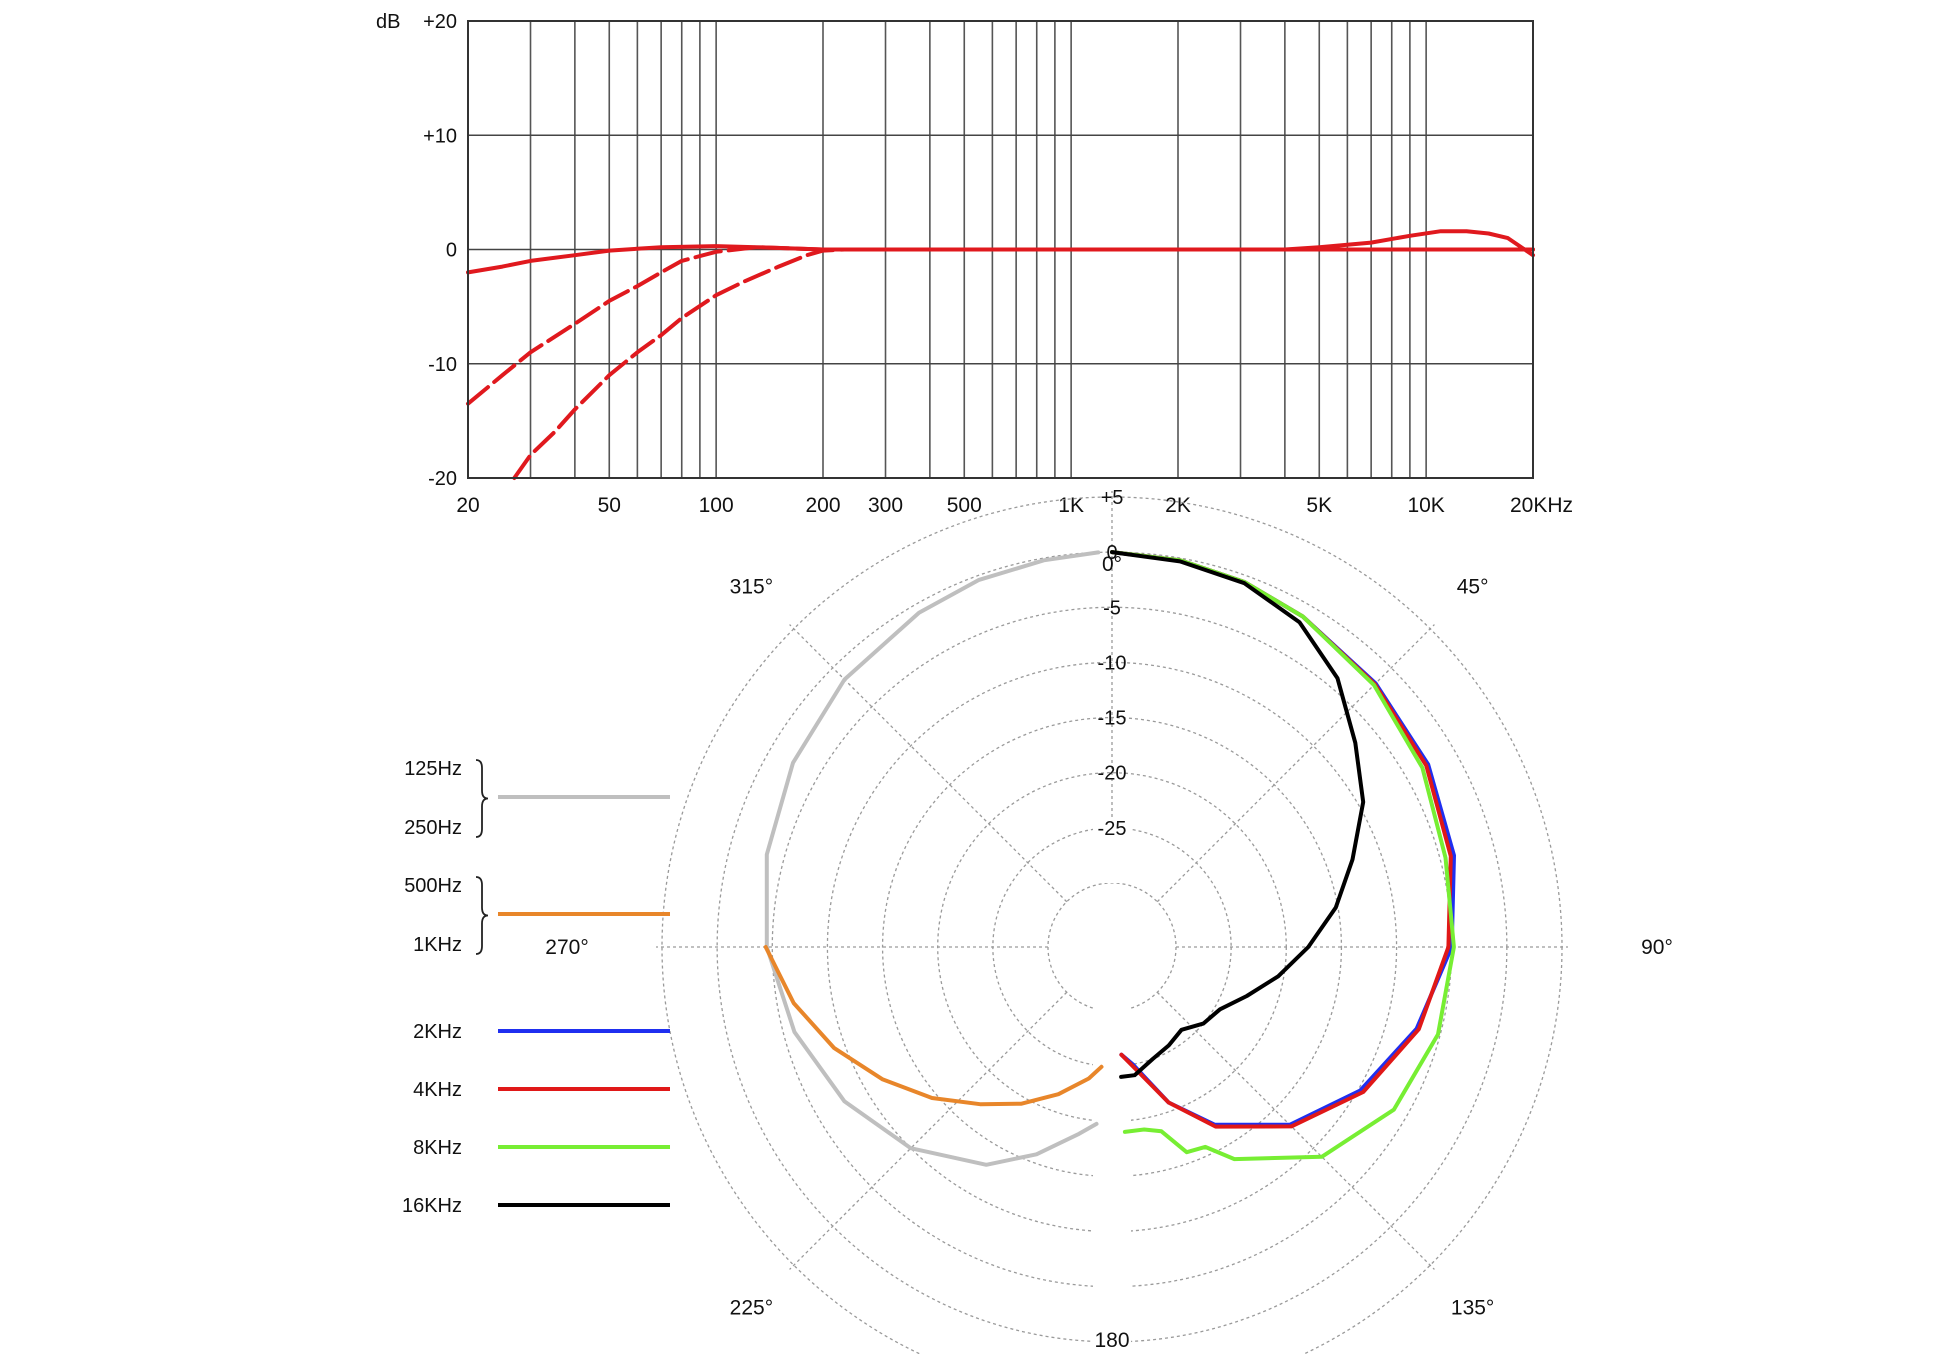 The image size is (1935, 1354). What do you see at coordinates (1657, 947) in the screenshot?
I see `angle-label: 90°` at bounding box center [1657, 947].